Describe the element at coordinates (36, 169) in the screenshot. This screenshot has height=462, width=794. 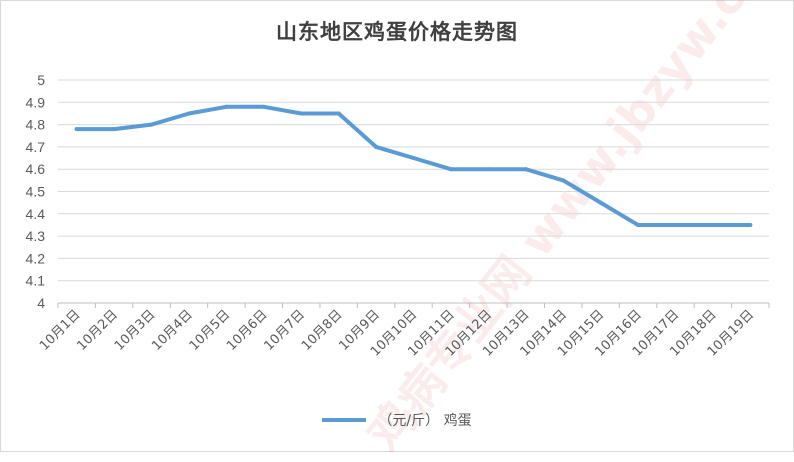
I see `y-tick-label: 4.6` at that location.